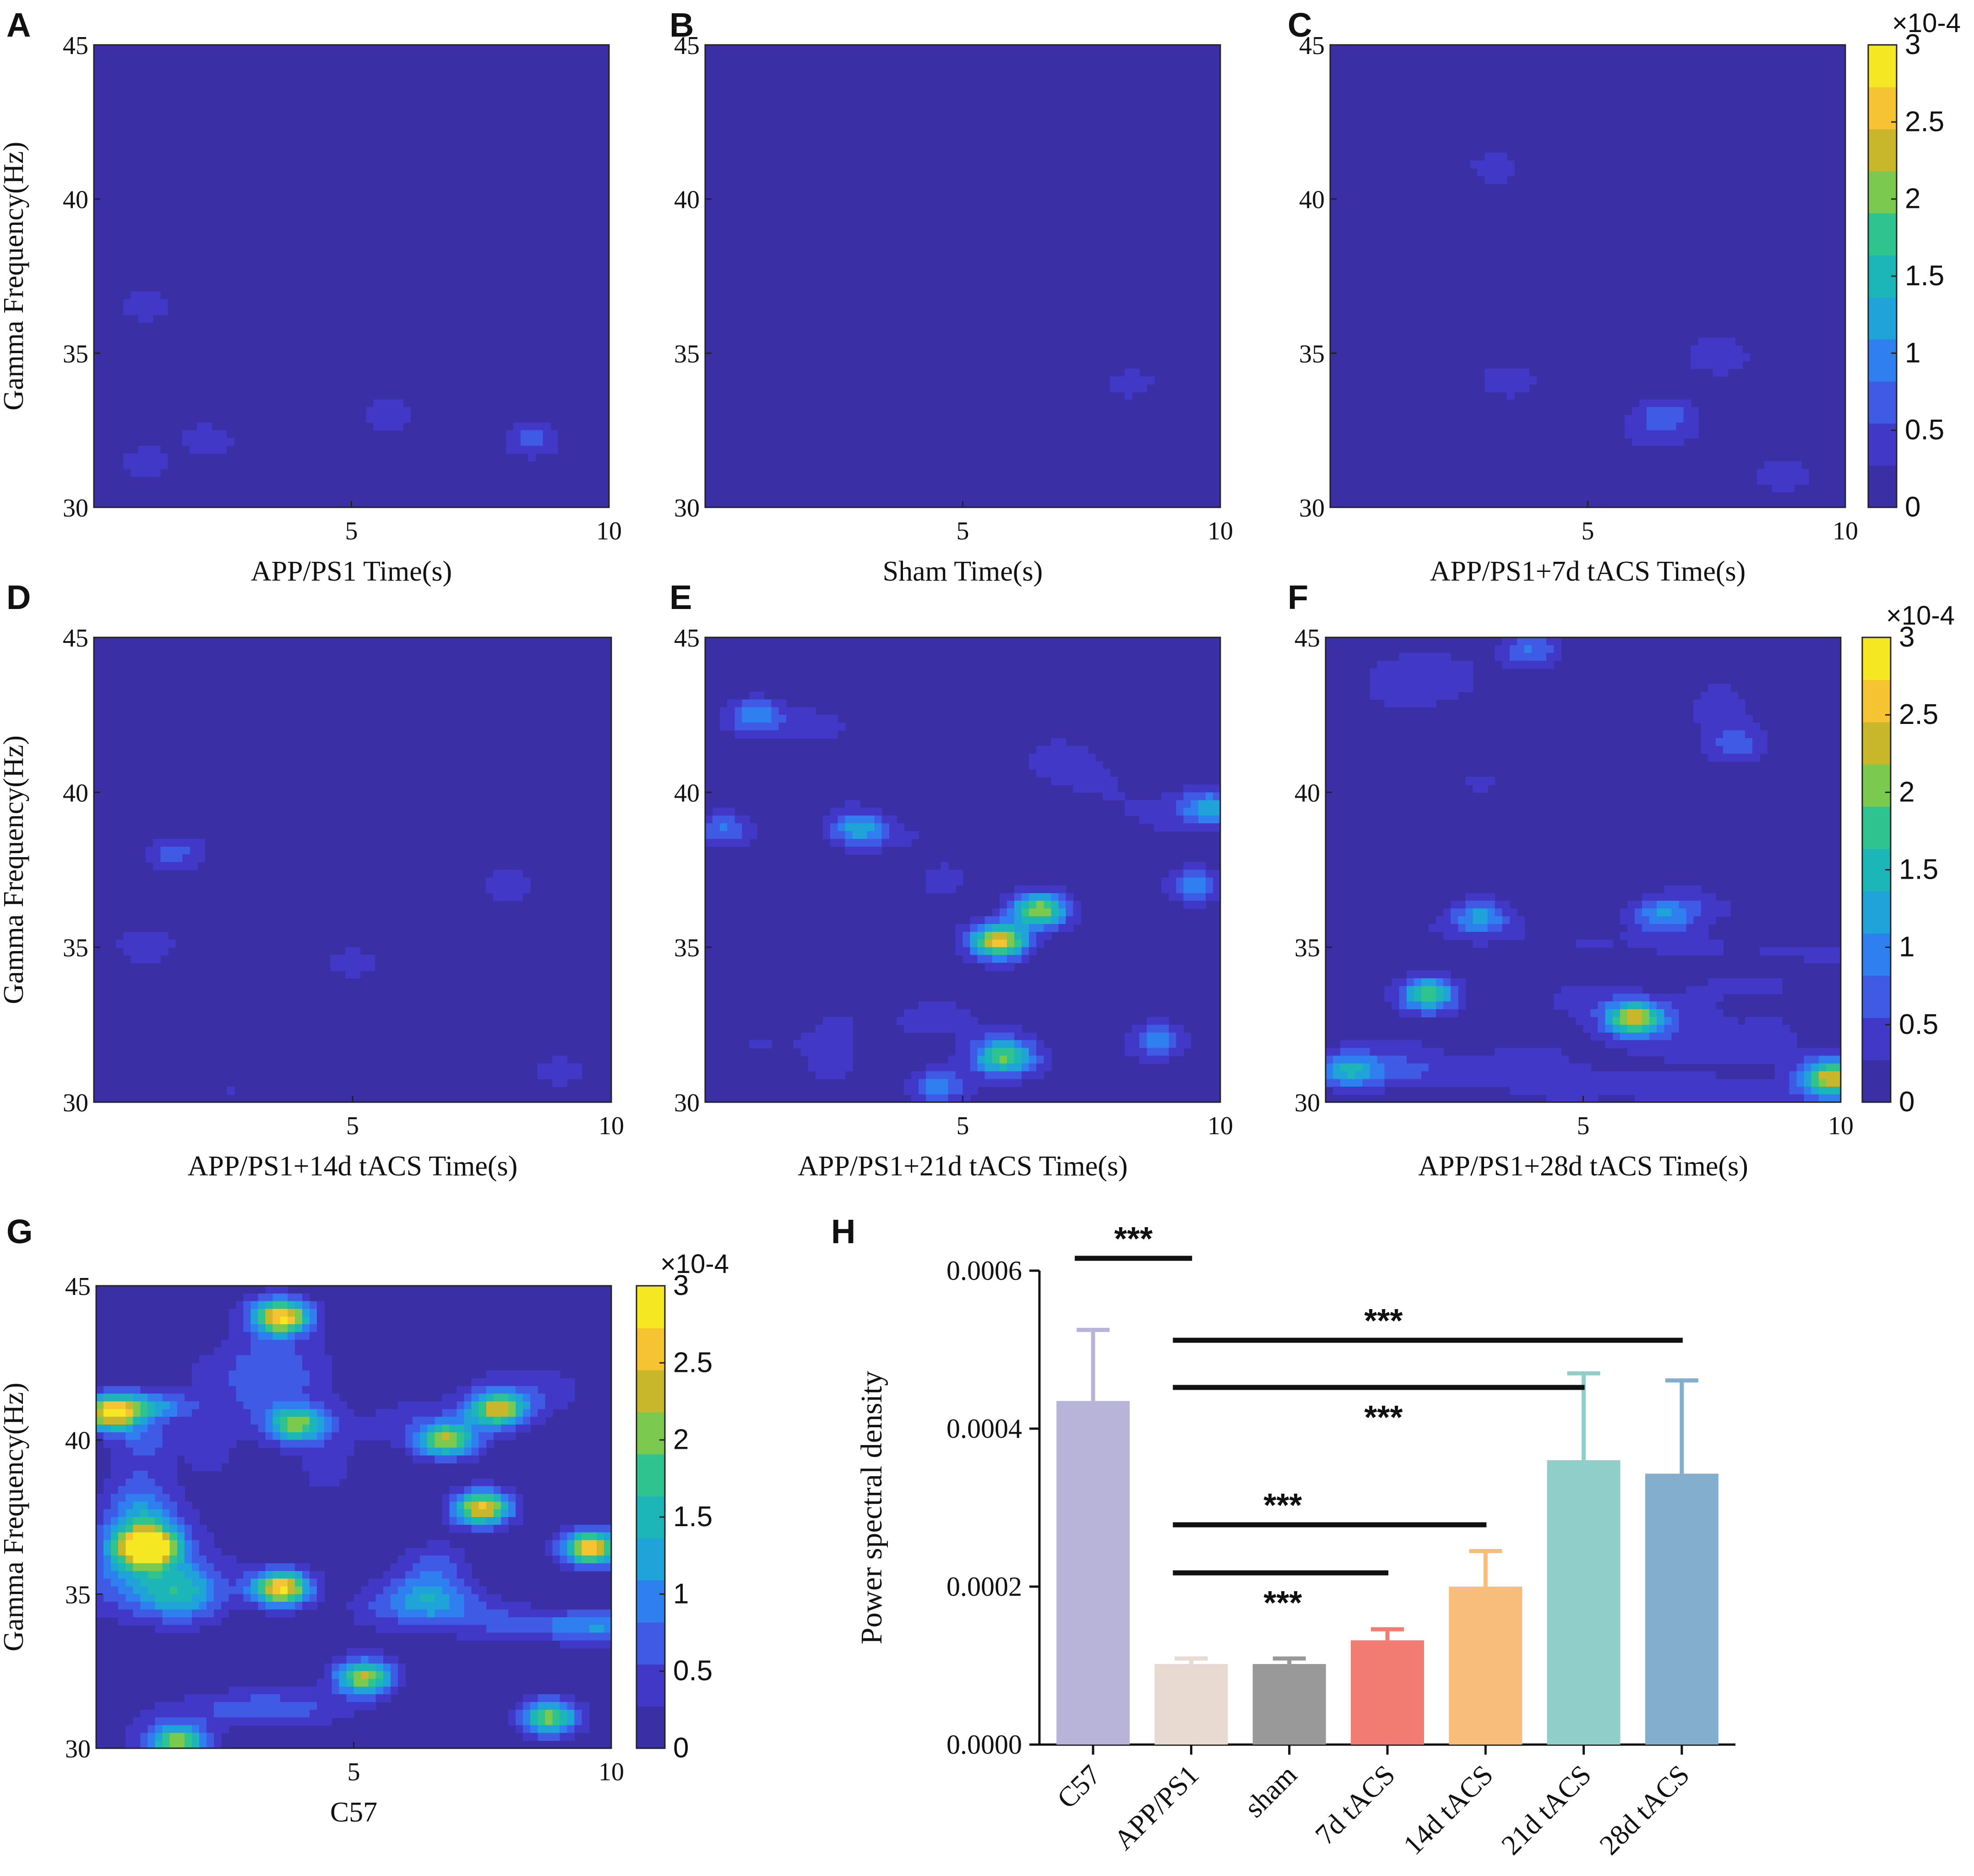 The height and width of the screenshot is (1876, 1974). Describe the element at coordinates (1157, 1807) in the screenshot. I see `bar-x-tick-label: APP/PS1` at that location.